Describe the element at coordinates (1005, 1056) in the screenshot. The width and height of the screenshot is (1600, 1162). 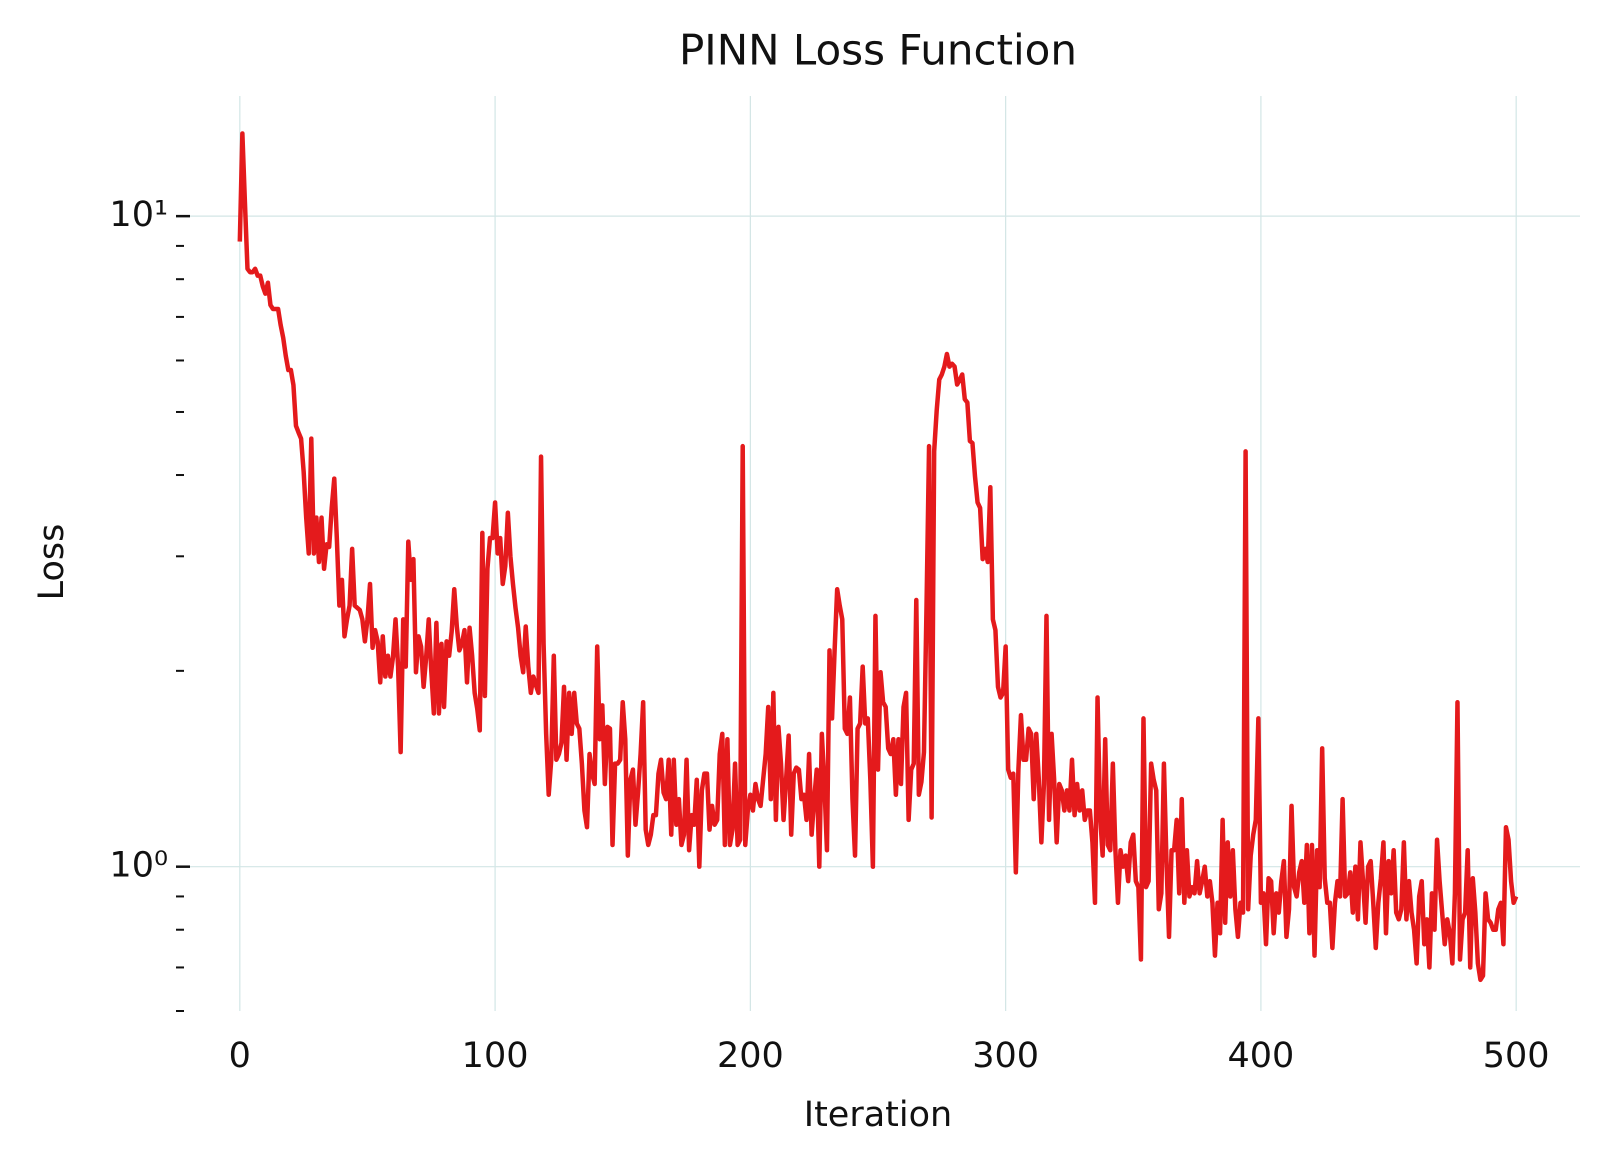
I see `x-tick-label: 300` at that location.